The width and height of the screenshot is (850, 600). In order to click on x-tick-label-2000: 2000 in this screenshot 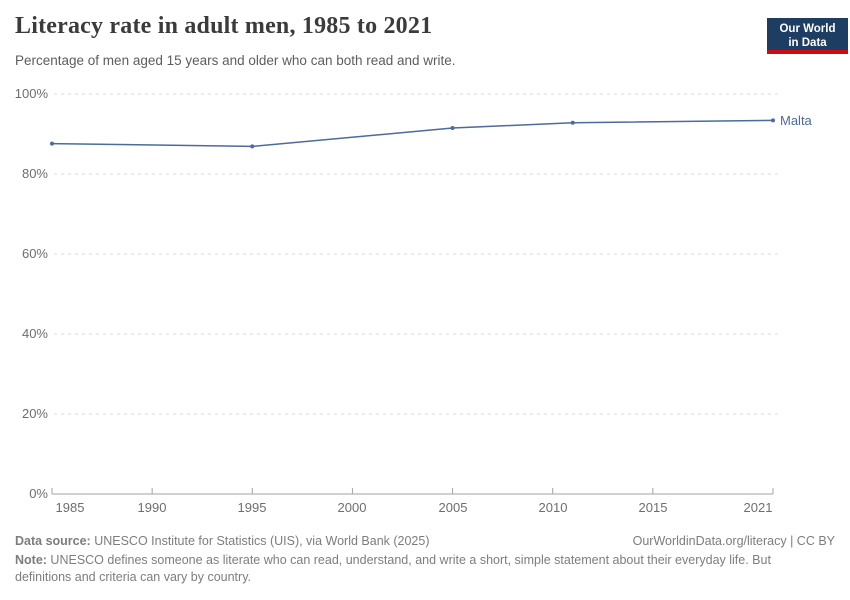, I will do `click(352, 507)`.